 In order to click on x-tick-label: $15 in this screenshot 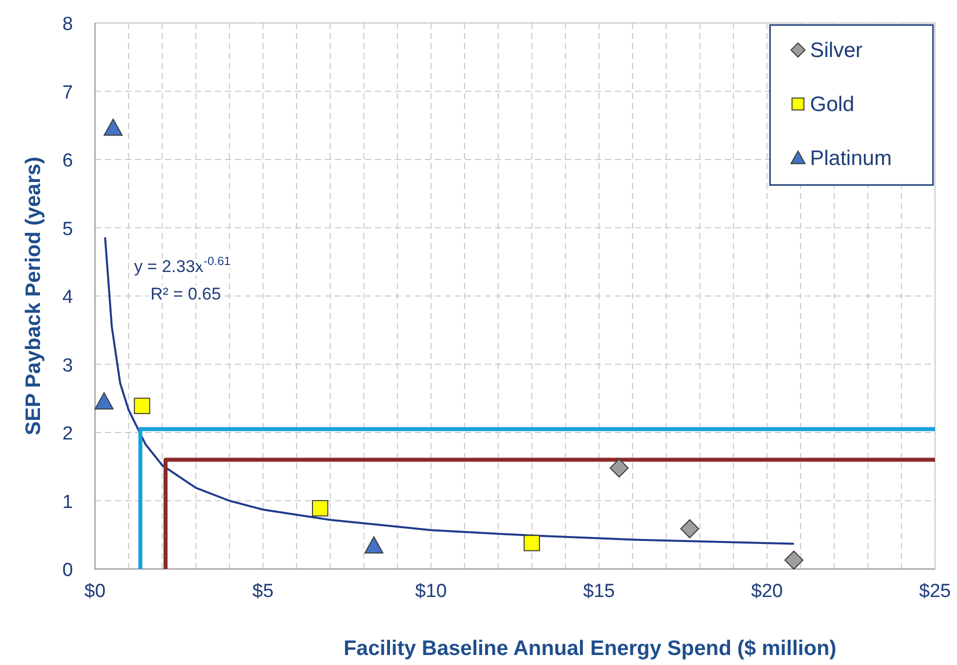, I will do `click(599, 591)`.